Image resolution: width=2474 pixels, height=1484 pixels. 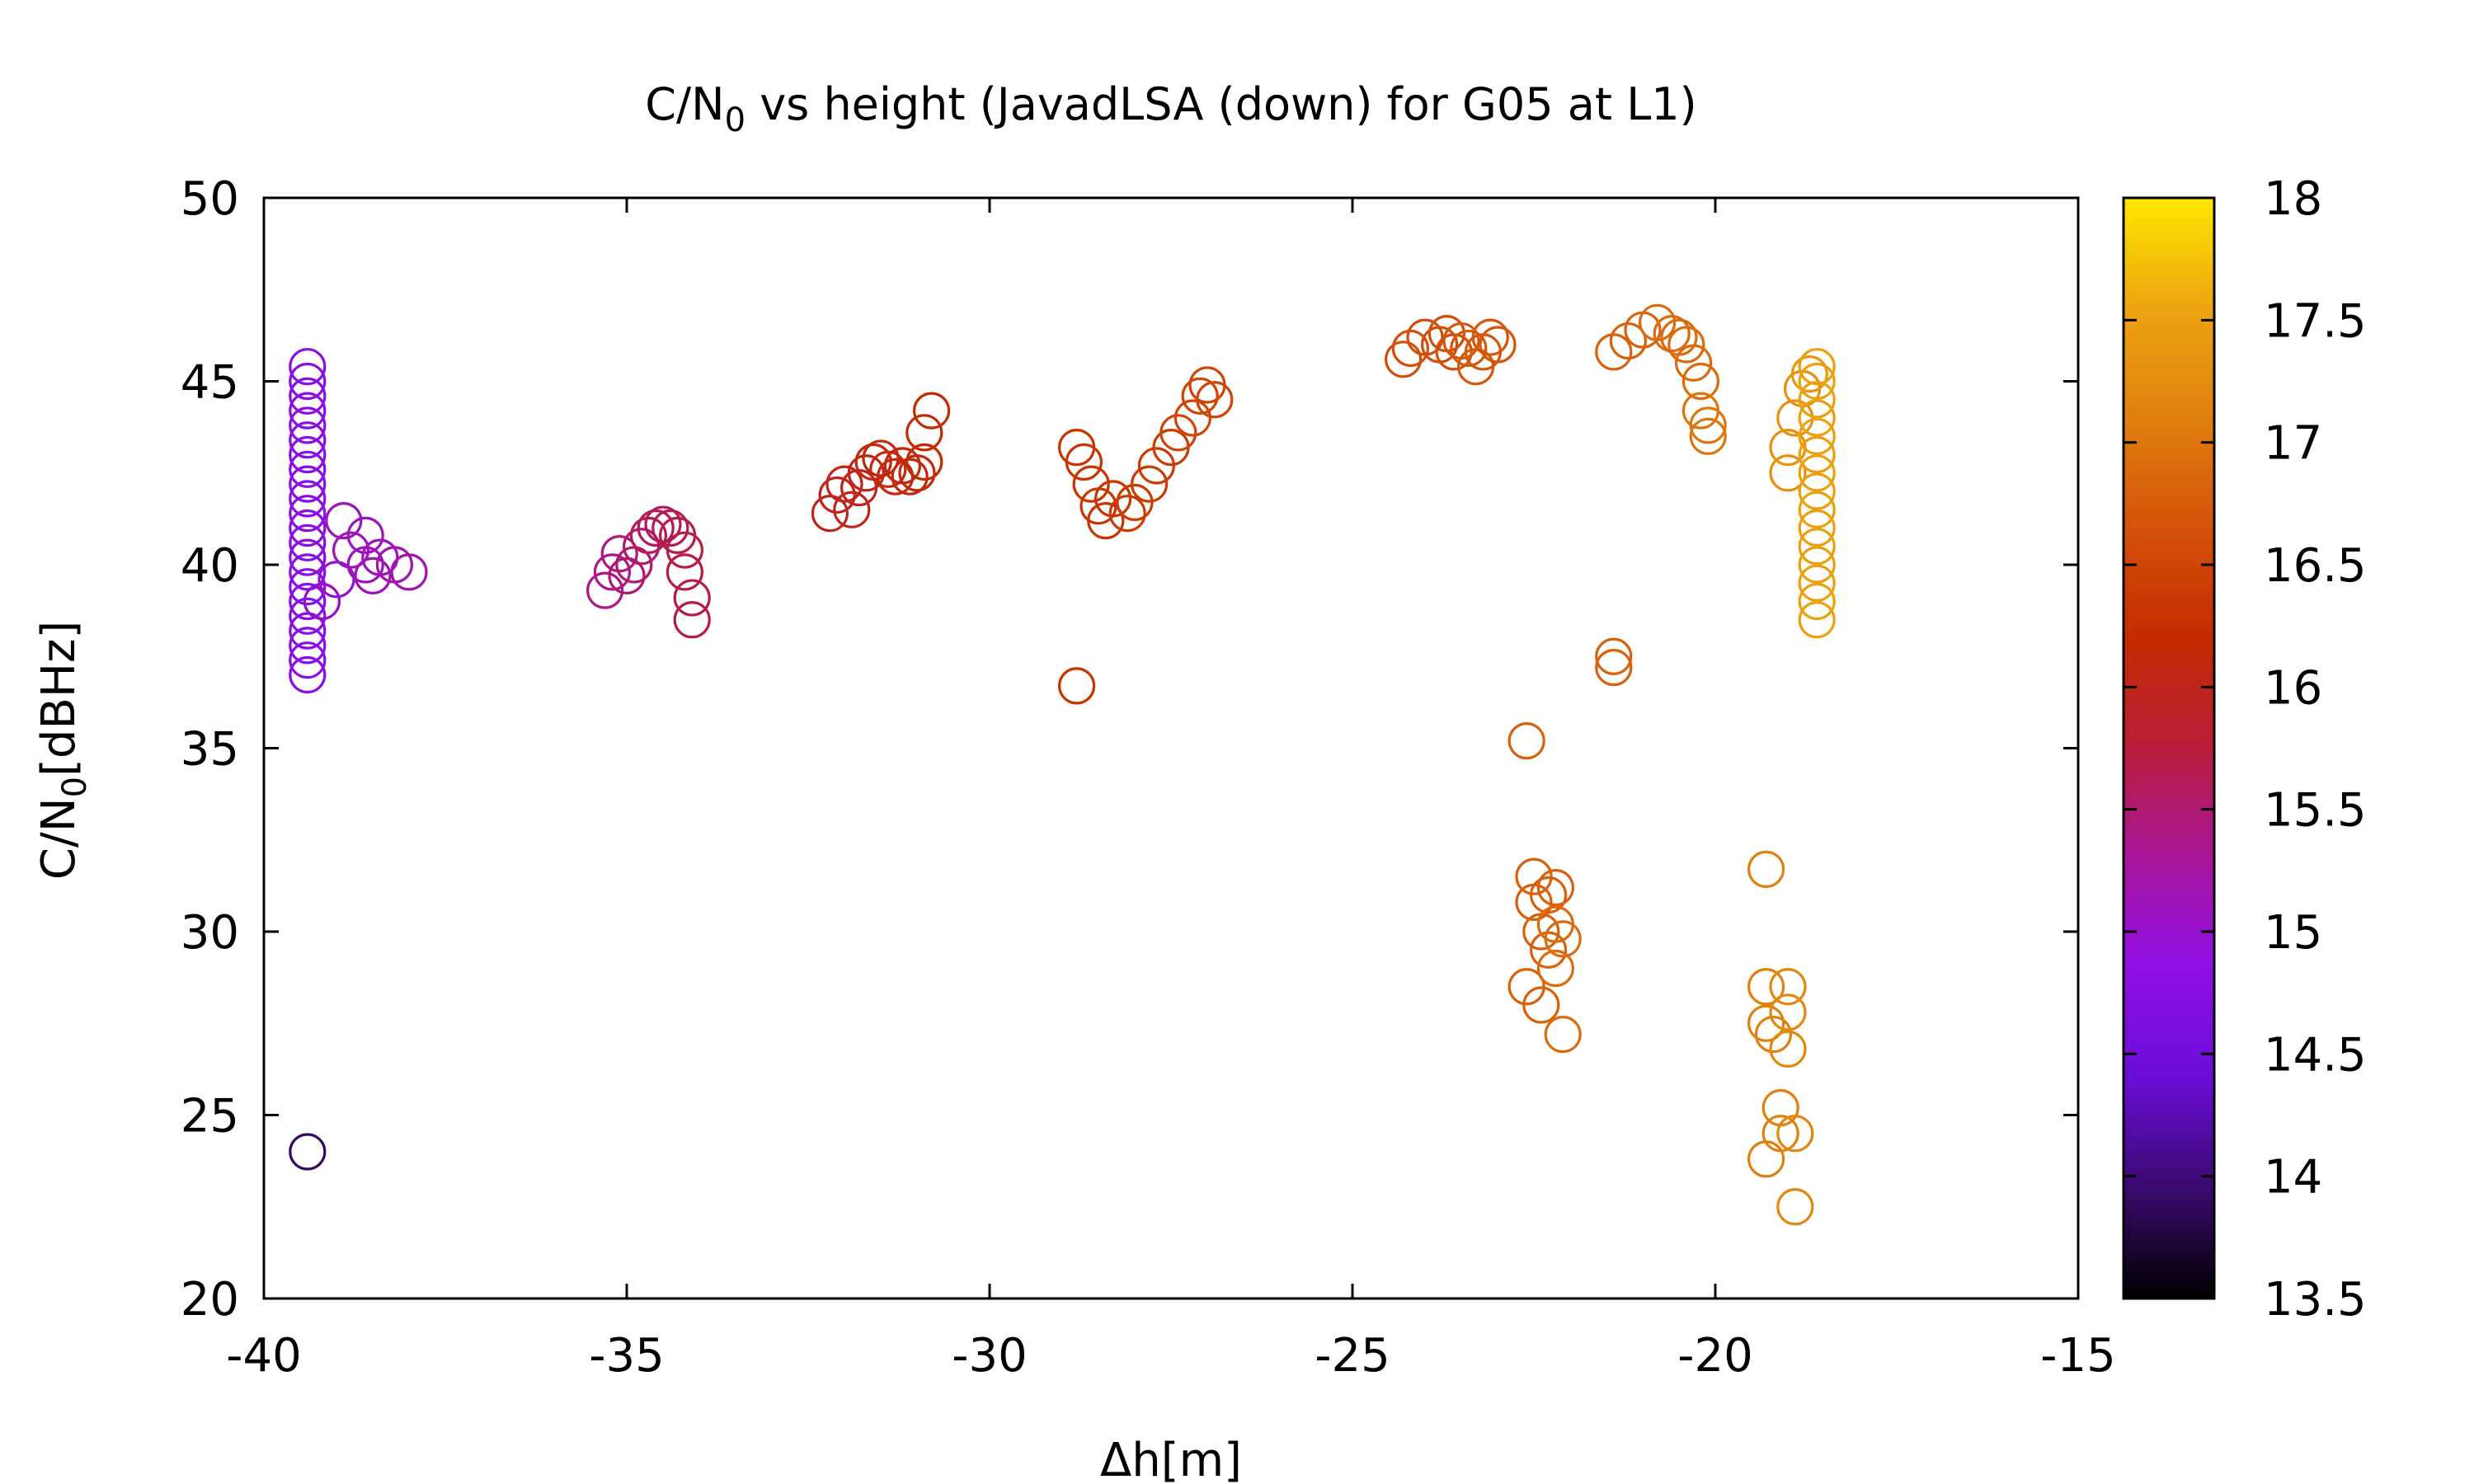 What do you see at coordinates (2315, 321) in the screenshot?
I see `colorbar-tick-label: 17.5` at bounding box center [2315, 321].